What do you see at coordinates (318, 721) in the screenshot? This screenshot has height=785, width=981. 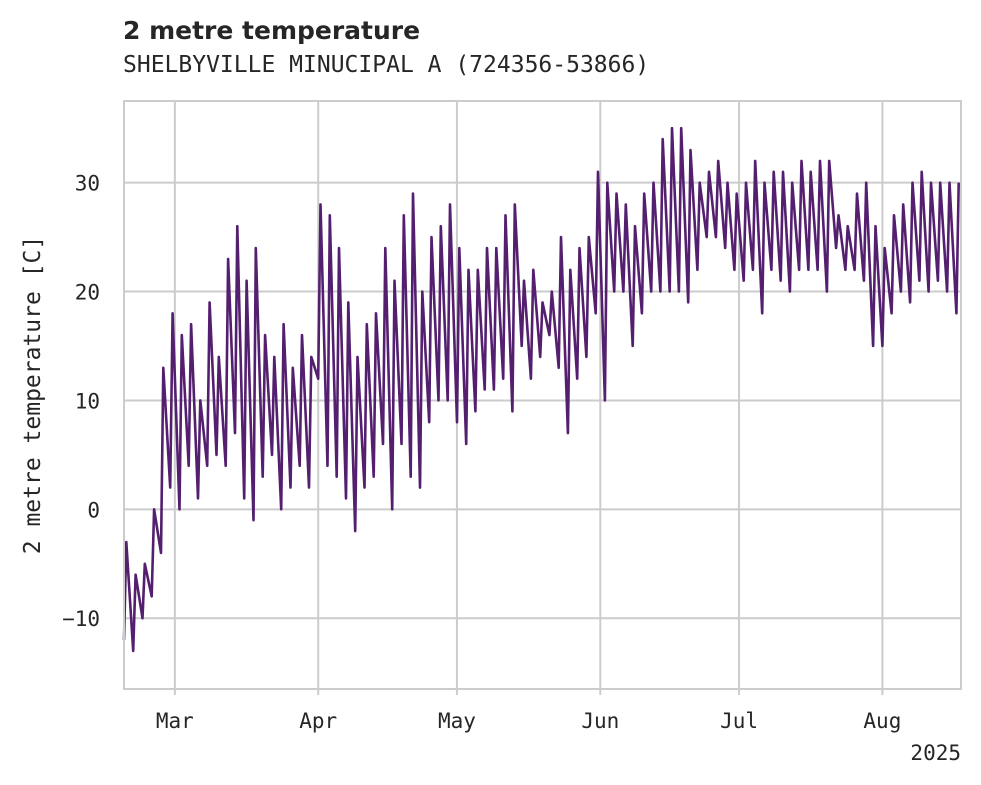 I see `x-tick-label: Apr` at bounding box center [318, 721].